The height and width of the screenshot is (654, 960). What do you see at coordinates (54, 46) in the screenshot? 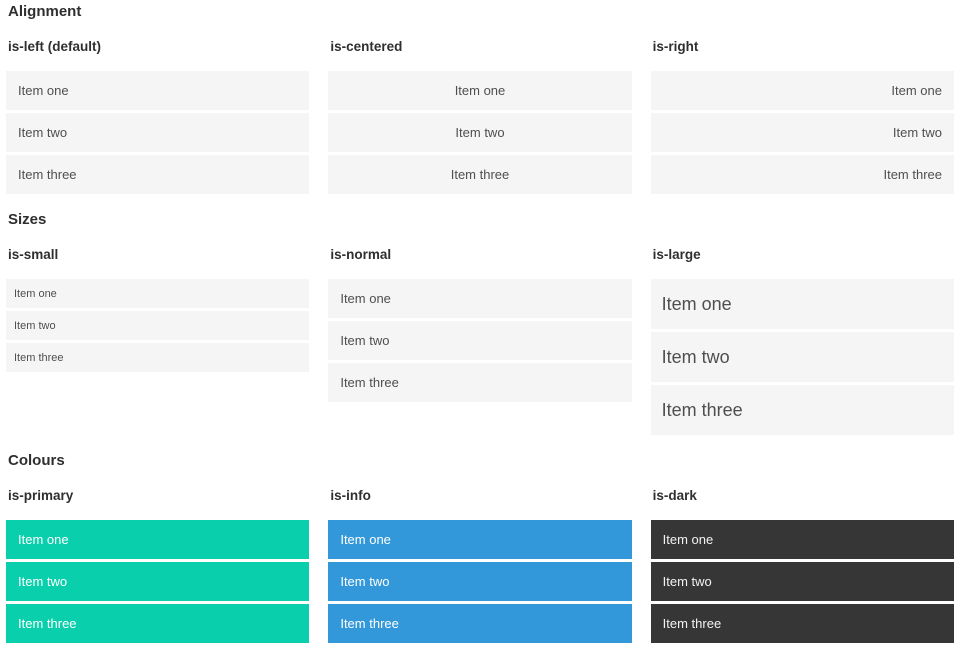
I see `group-label: is-left (default)` at bounding box center [54, 46].